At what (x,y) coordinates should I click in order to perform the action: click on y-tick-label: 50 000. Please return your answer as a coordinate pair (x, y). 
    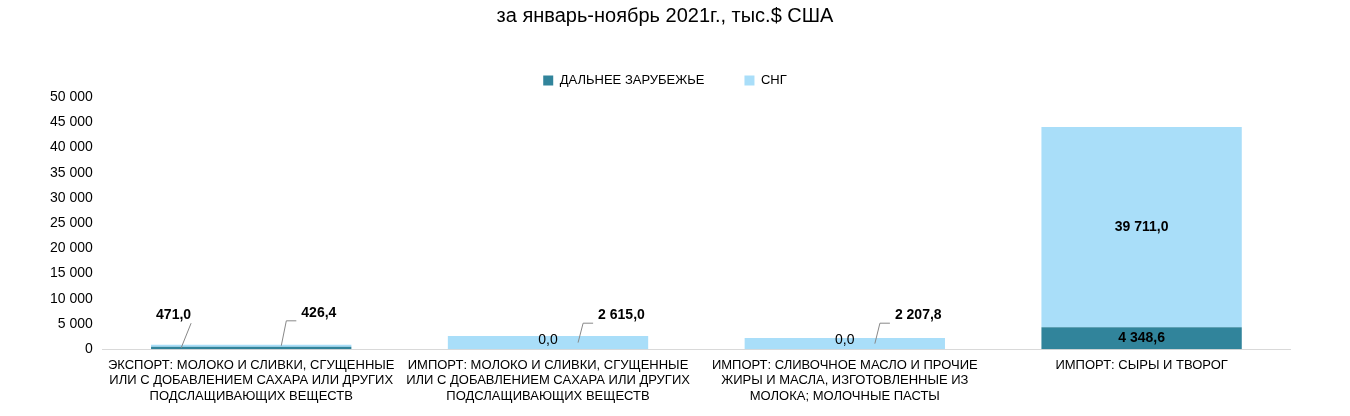
    Looking at the image, I should click on (71, 95).